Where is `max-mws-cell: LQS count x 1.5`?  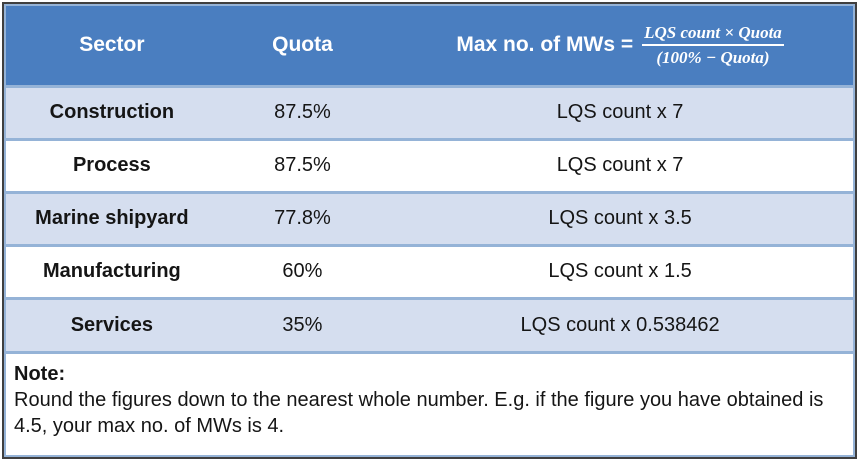
max-mws-cell: LQS count x 1.5 is located at coordinates (620, 271).